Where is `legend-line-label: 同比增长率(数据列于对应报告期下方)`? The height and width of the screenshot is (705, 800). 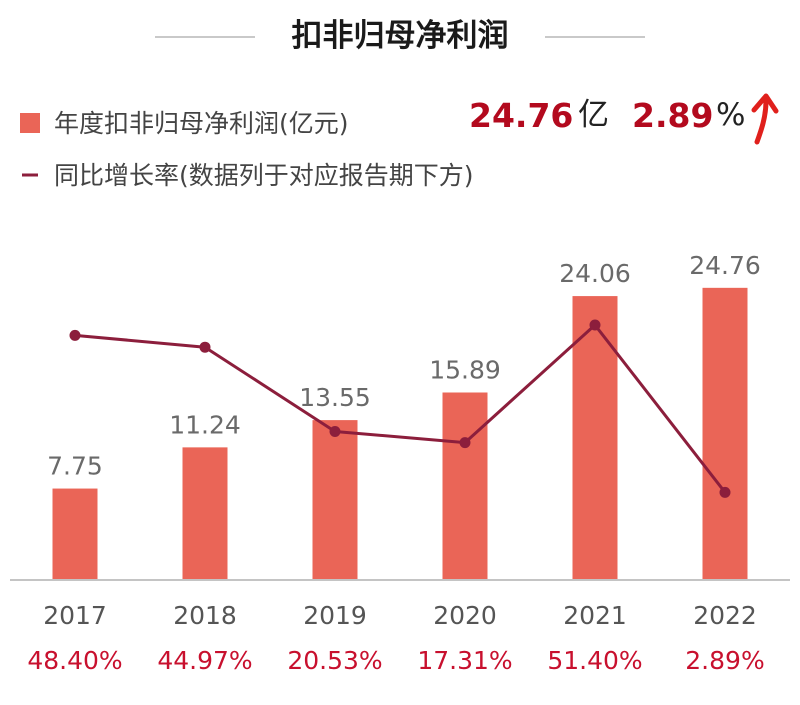 legend-line-label: 同比增长率(数据列于对应报告期下方) is located at coordinates (264, 175).